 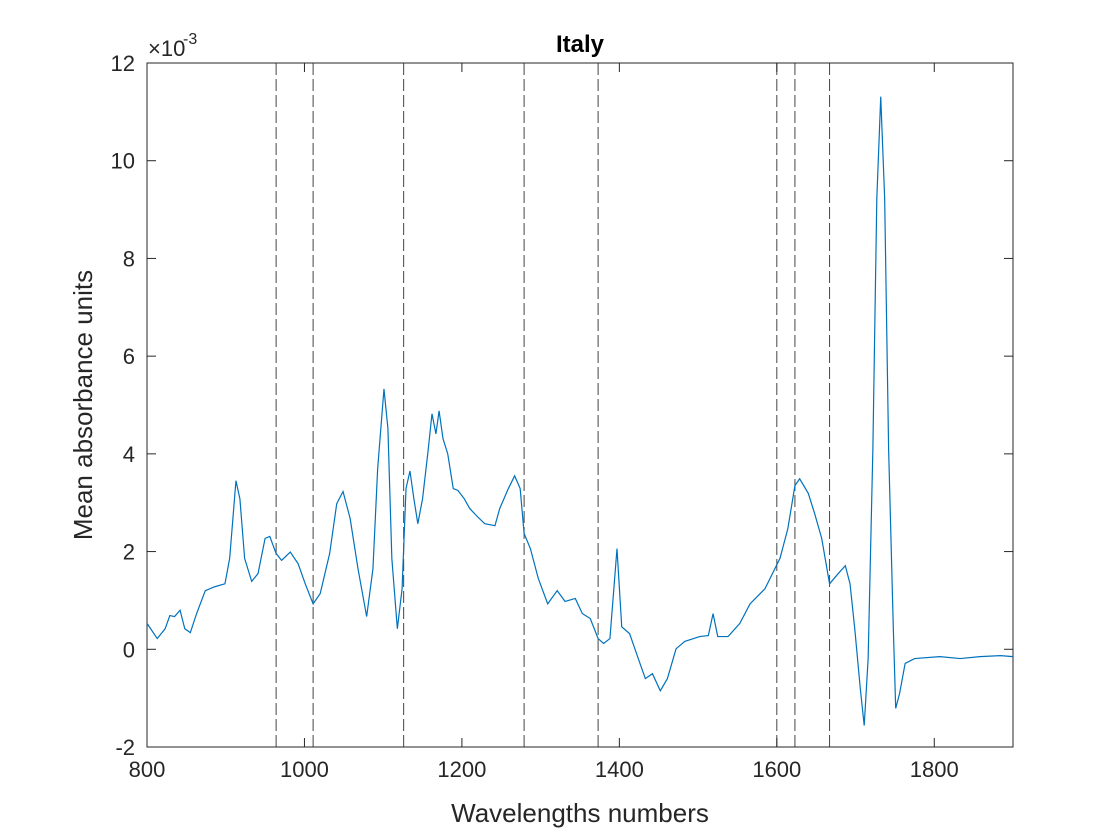 I want to click on y-axis-label: Mean absorbance units, so click(x=83, y=405).